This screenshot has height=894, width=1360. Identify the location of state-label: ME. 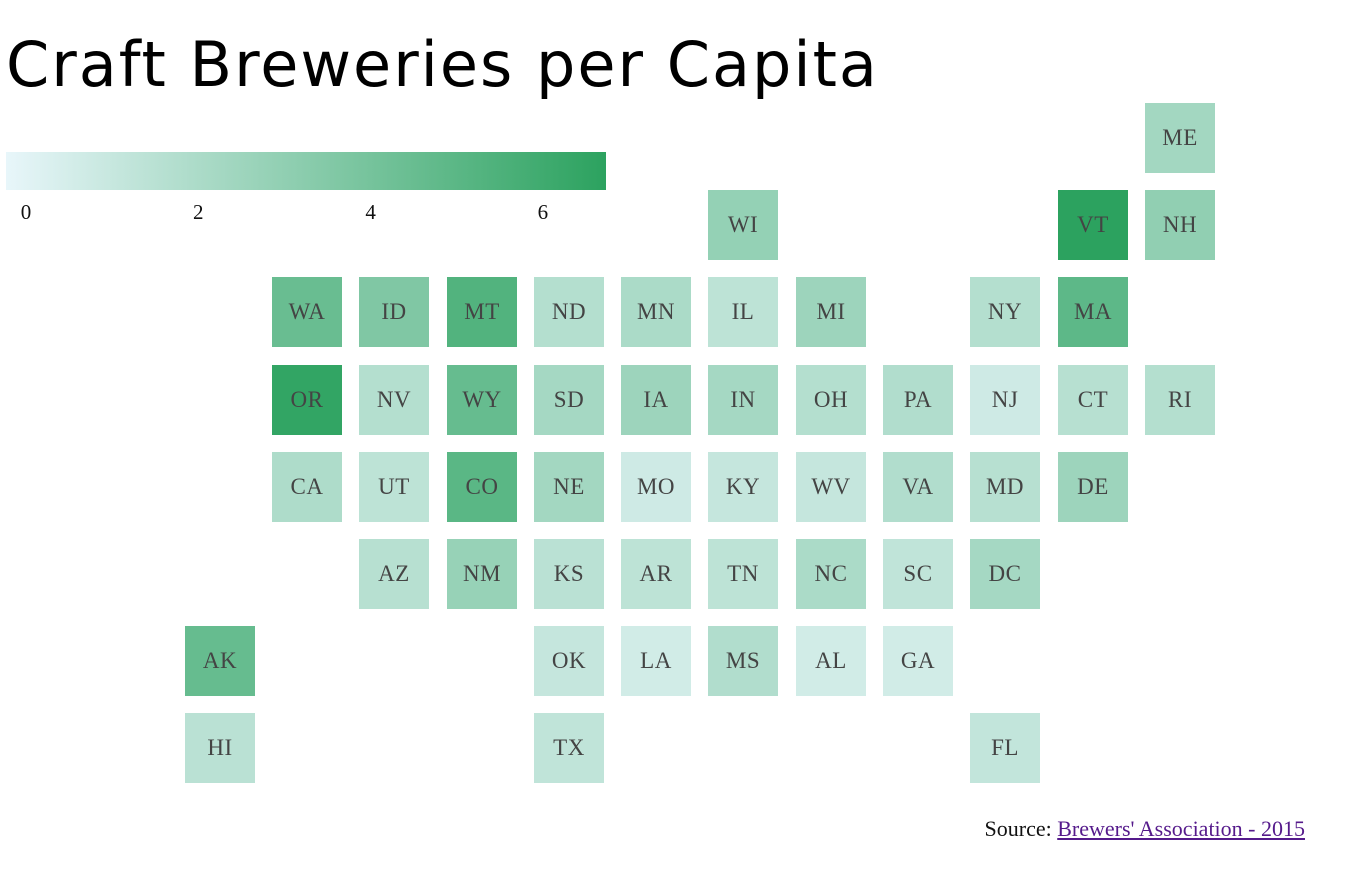
(1180, 137).